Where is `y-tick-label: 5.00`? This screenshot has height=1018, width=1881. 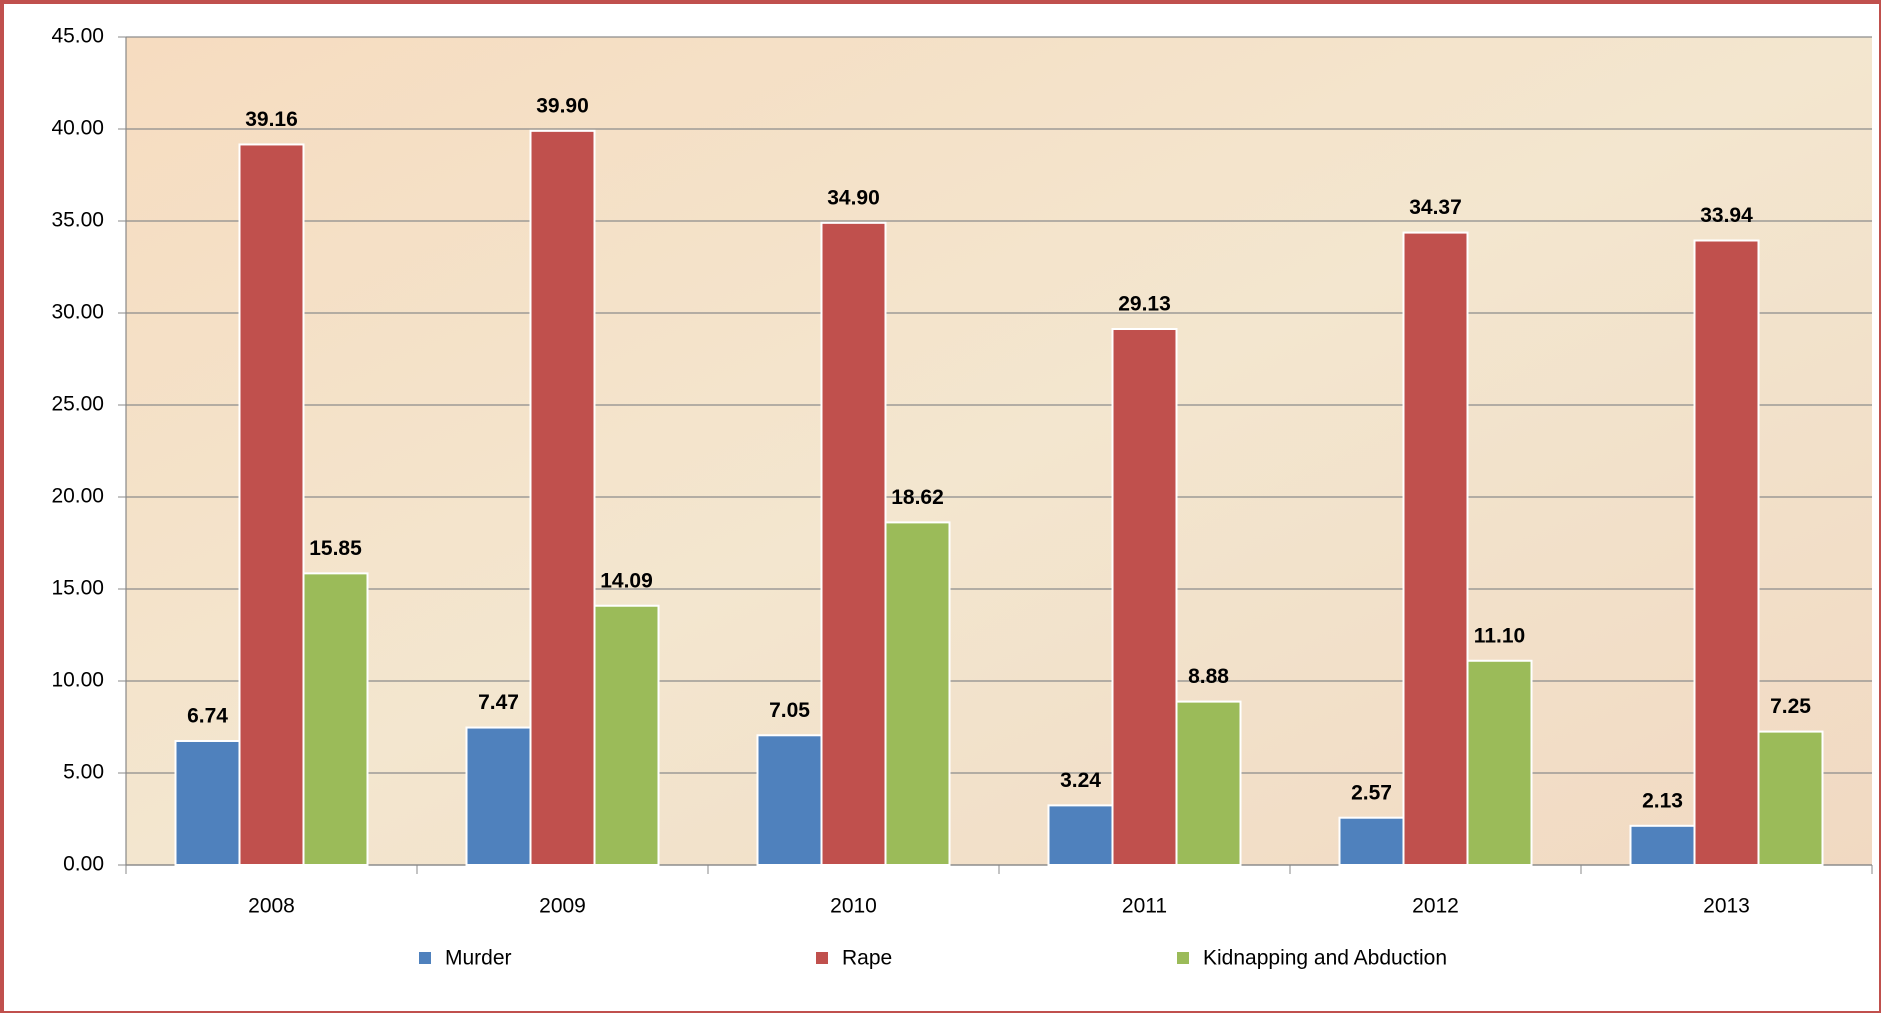 y-tick-label: 5.00 is located at coordinates (83, 772).